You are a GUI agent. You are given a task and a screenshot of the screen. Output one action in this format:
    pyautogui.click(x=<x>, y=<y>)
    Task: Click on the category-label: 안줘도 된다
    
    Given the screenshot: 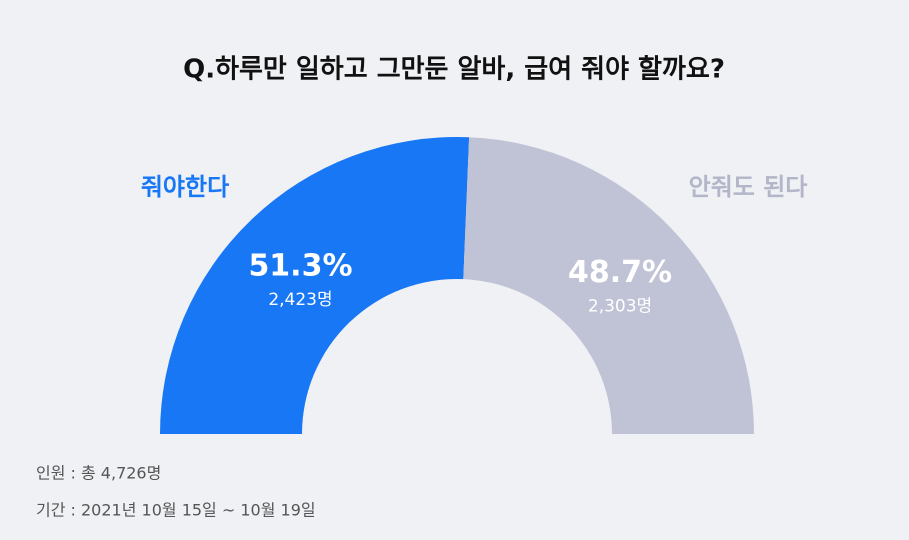 What is the action you would take?
    pyautogui.click(x=748, y=187)
    